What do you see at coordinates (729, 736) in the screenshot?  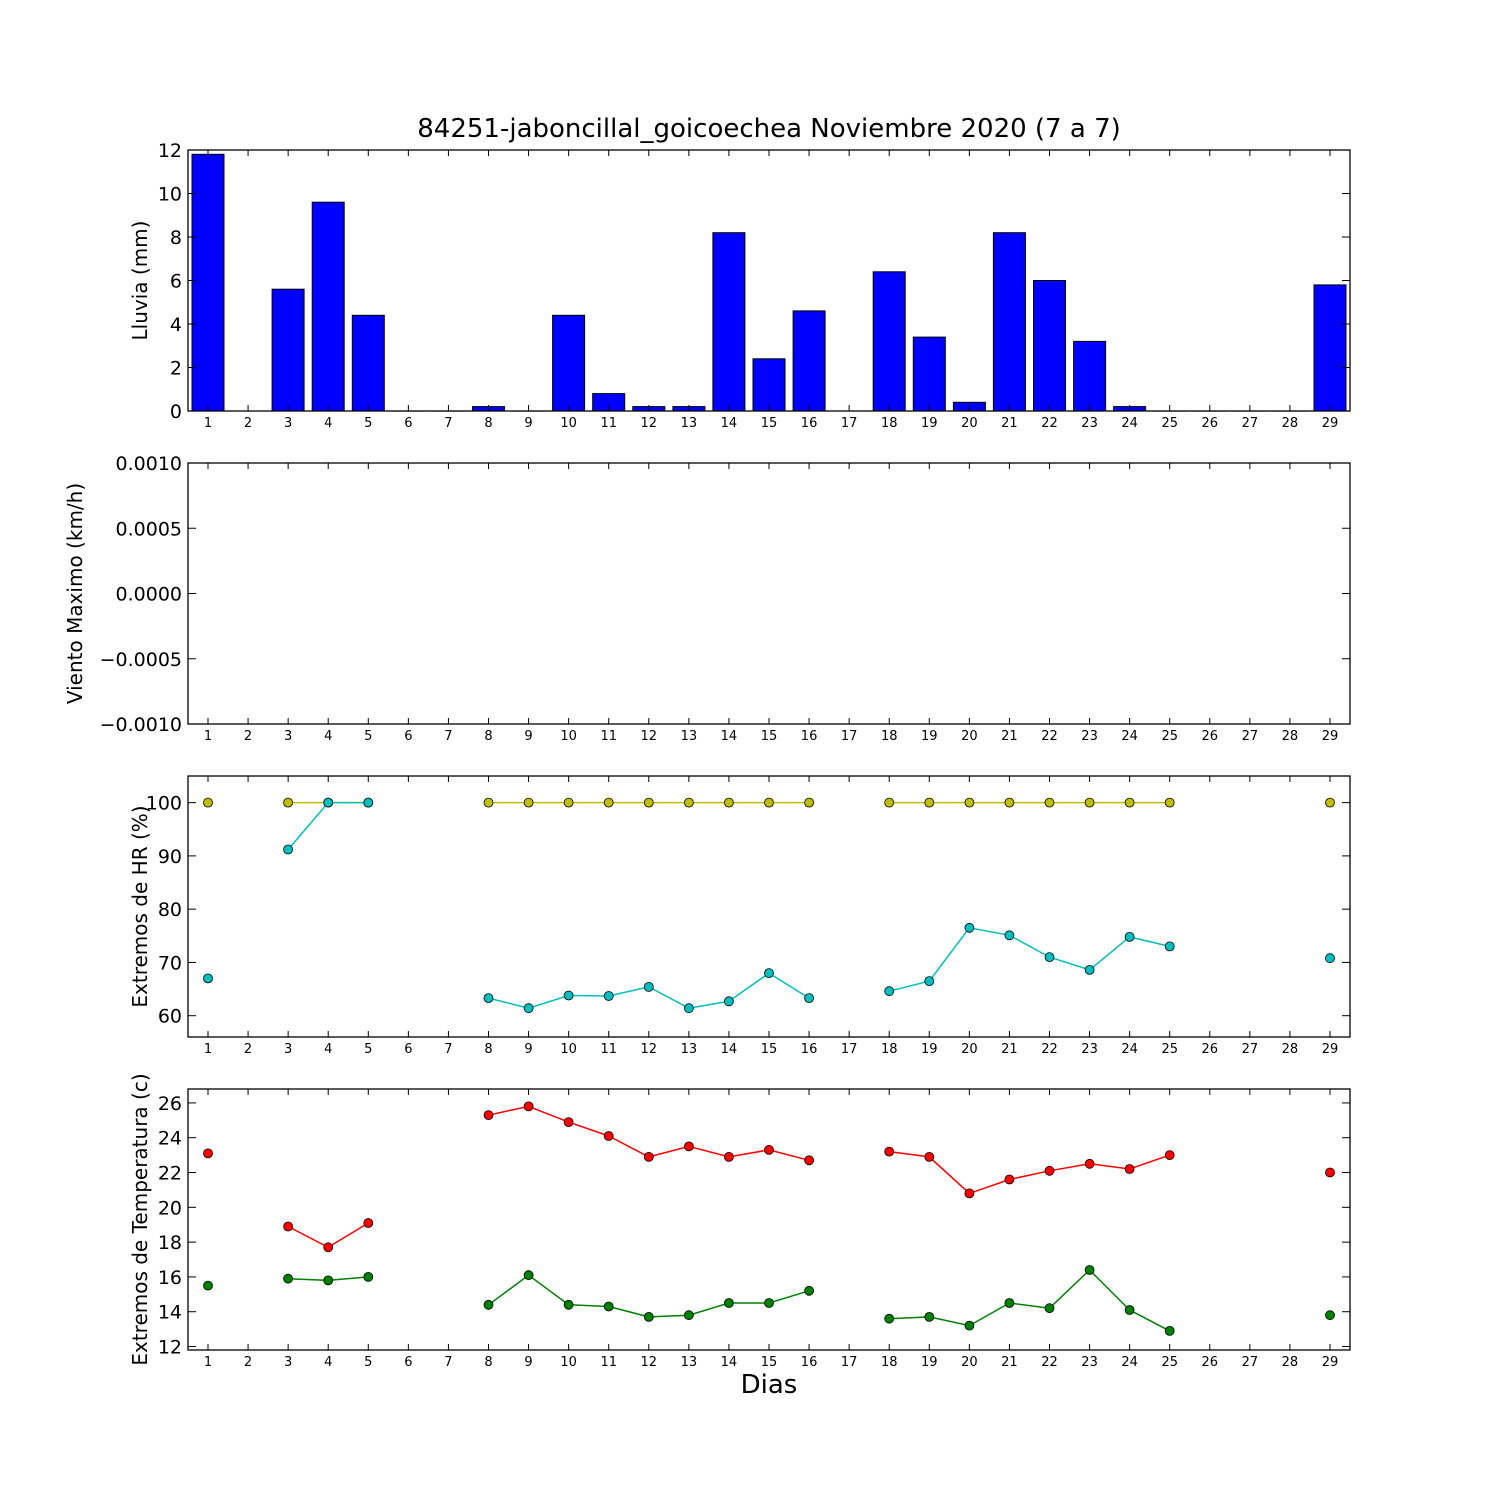 I see `x-tick-label: 14` at bounding box center [729, 736].